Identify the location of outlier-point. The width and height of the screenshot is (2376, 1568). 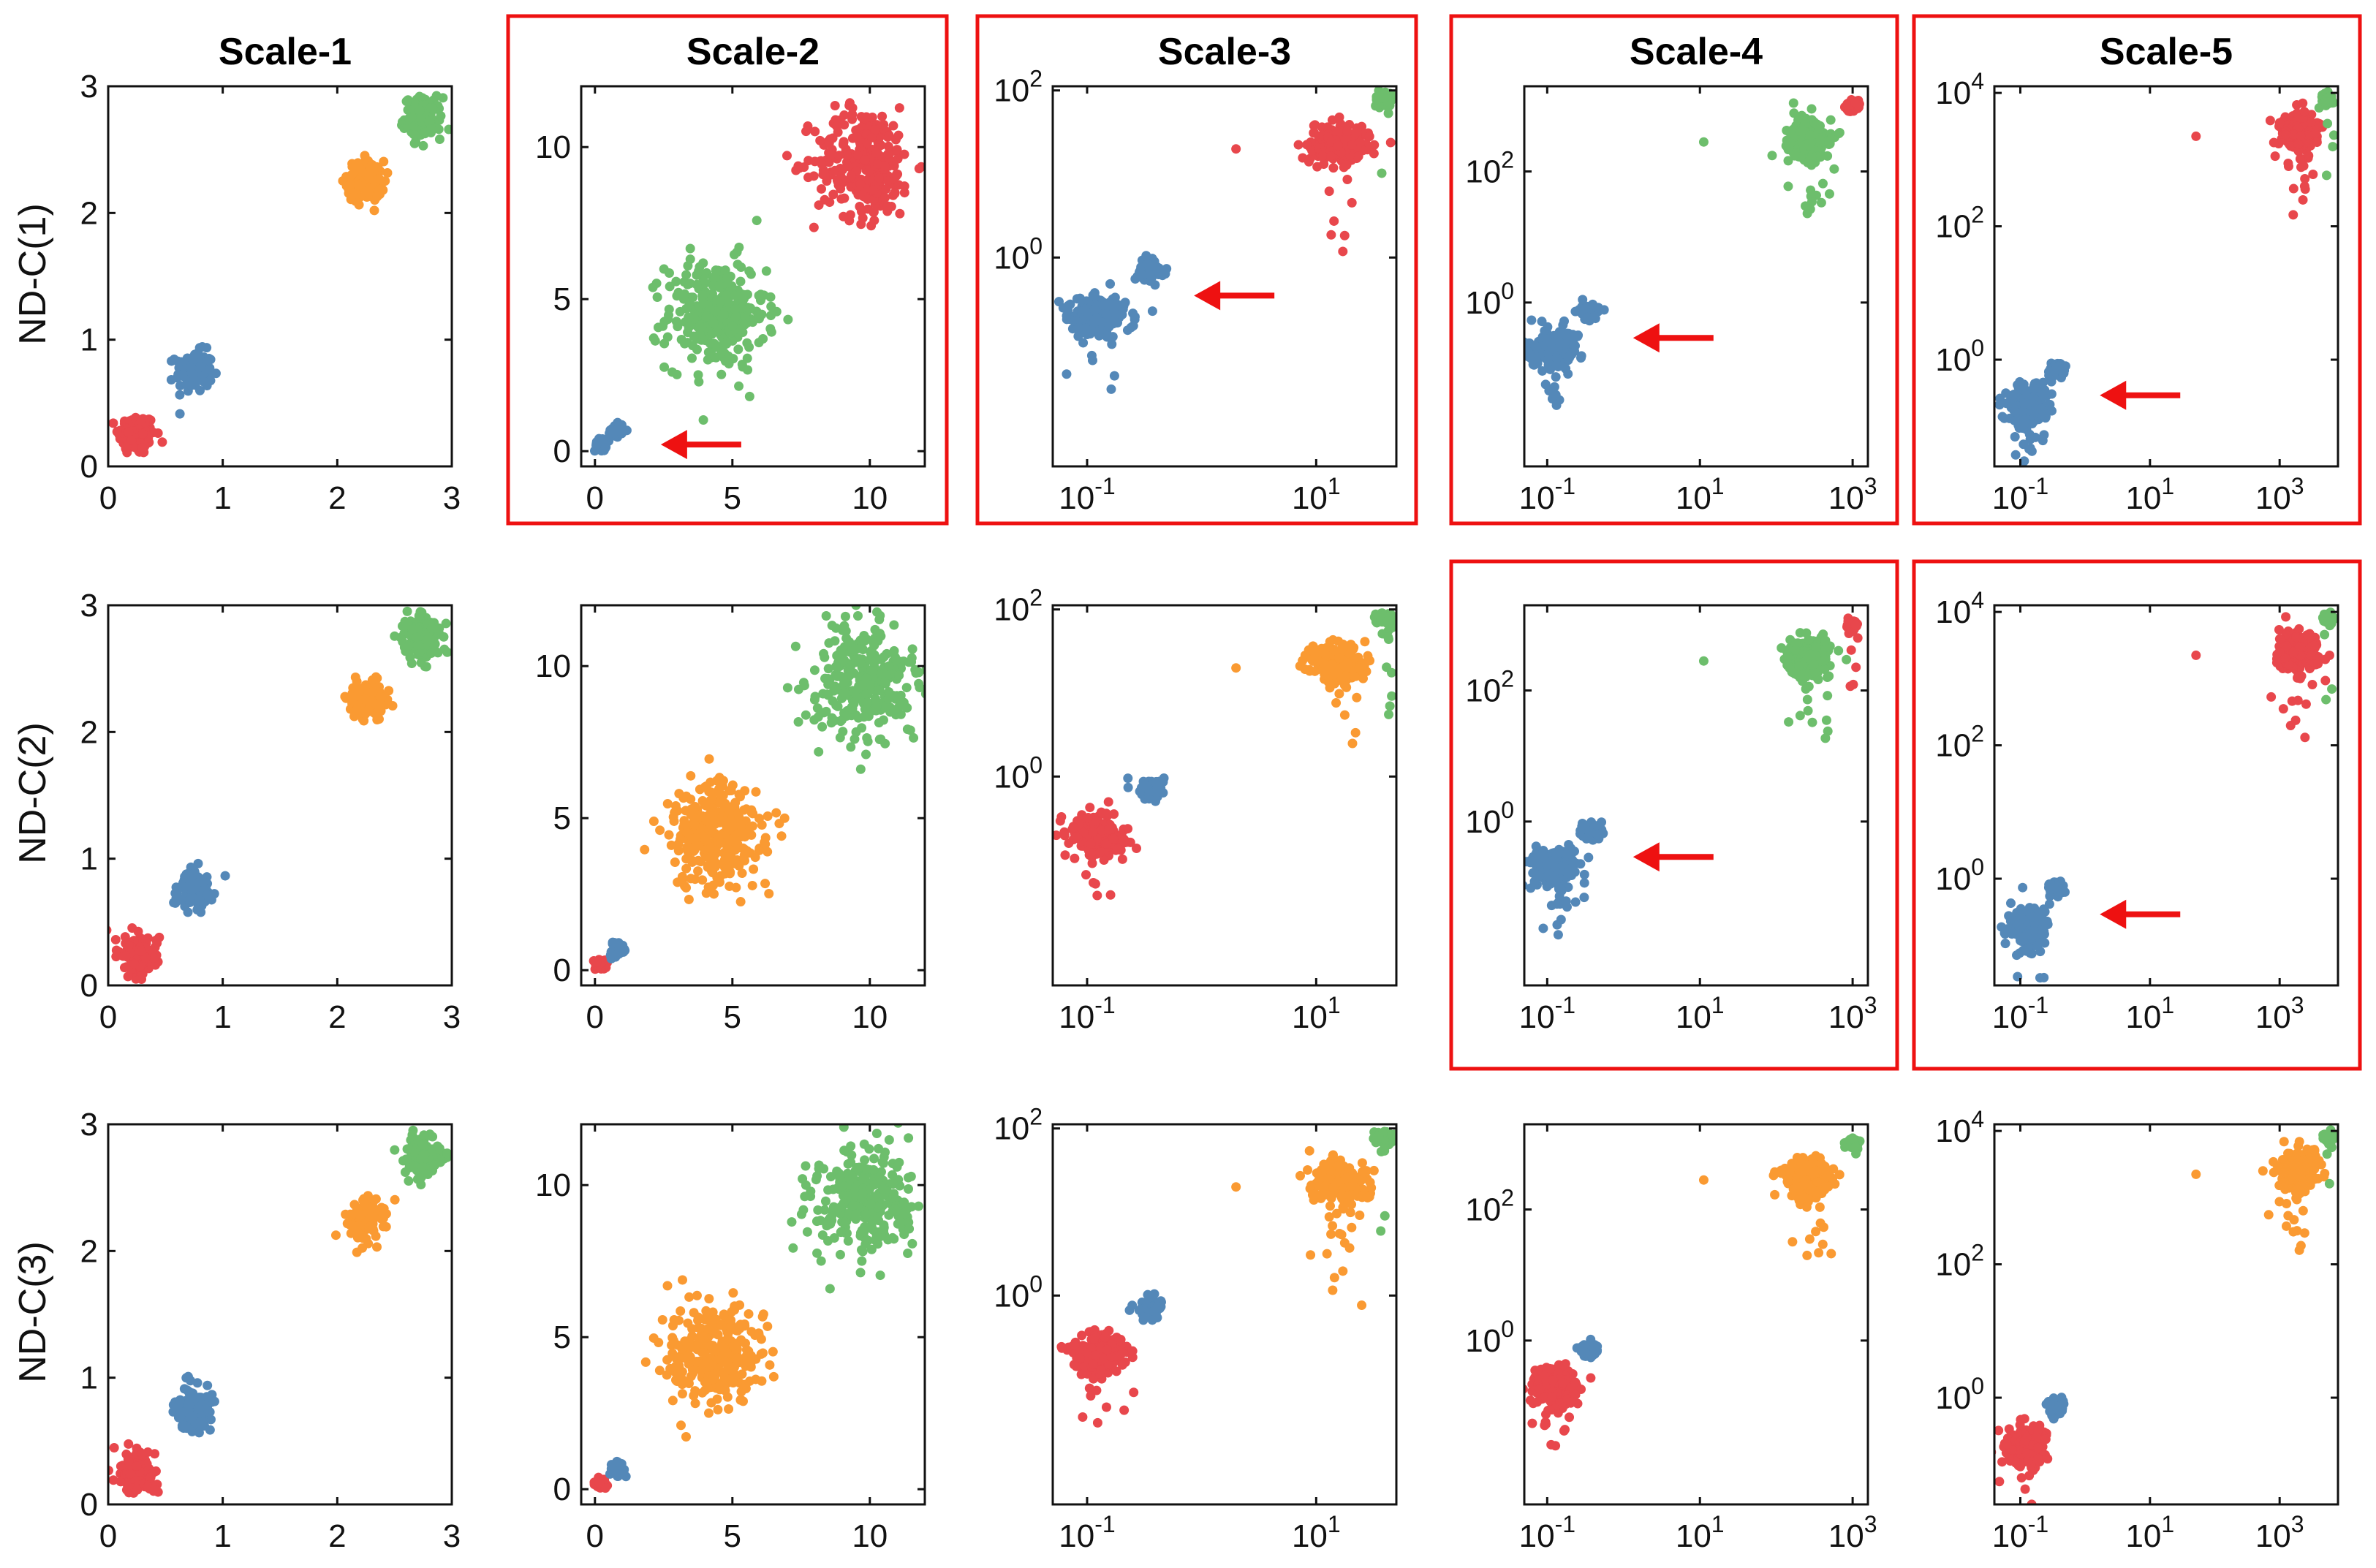
(1703, 142).